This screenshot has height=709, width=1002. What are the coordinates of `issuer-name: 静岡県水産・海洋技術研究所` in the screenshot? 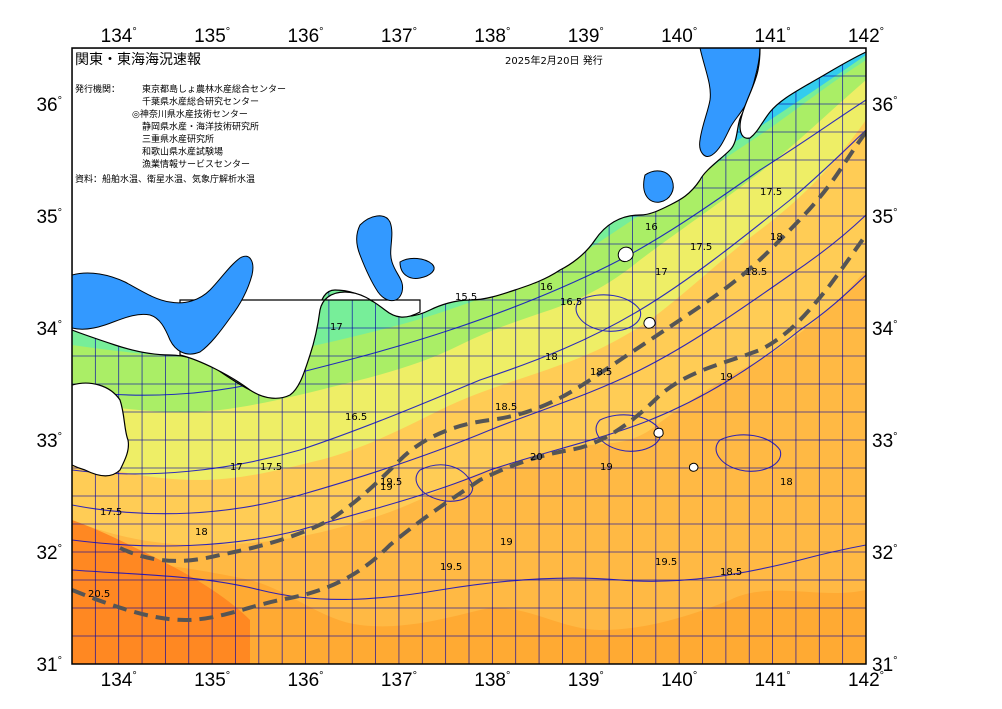 It's located at (200, 127).